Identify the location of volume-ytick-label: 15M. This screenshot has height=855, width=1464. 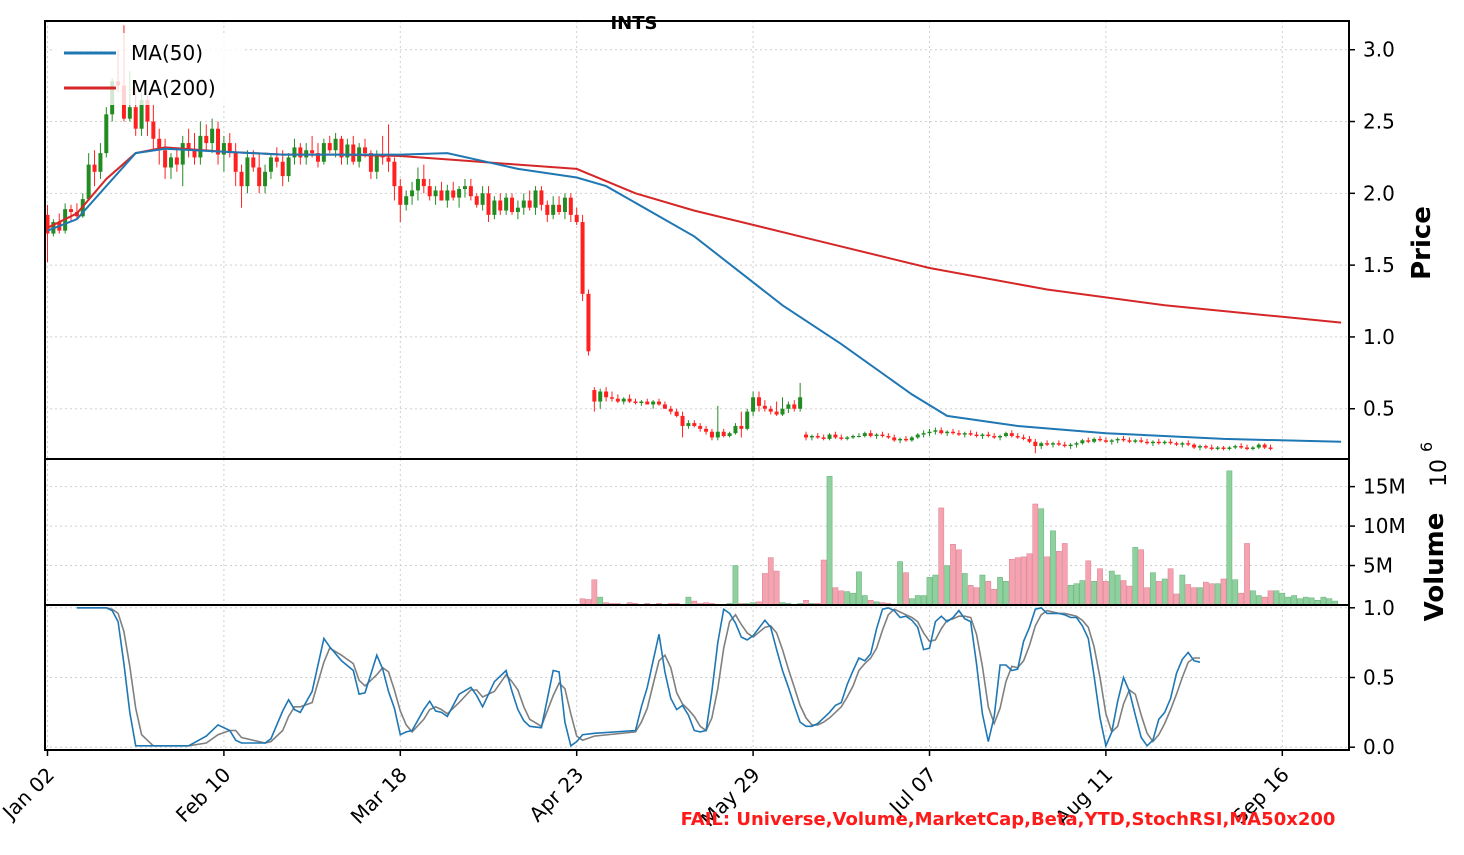
(1384, 487).